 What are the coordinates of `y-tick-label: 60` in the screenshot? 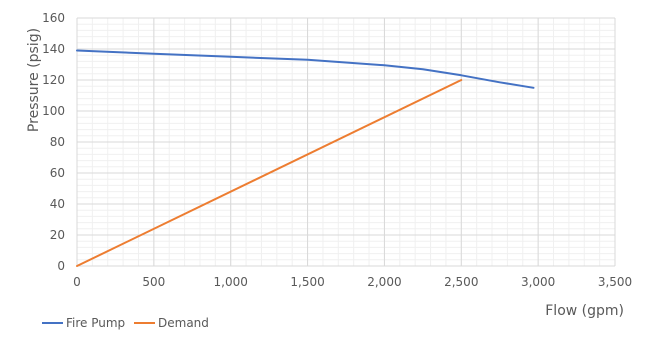 It's located at (57, 173).